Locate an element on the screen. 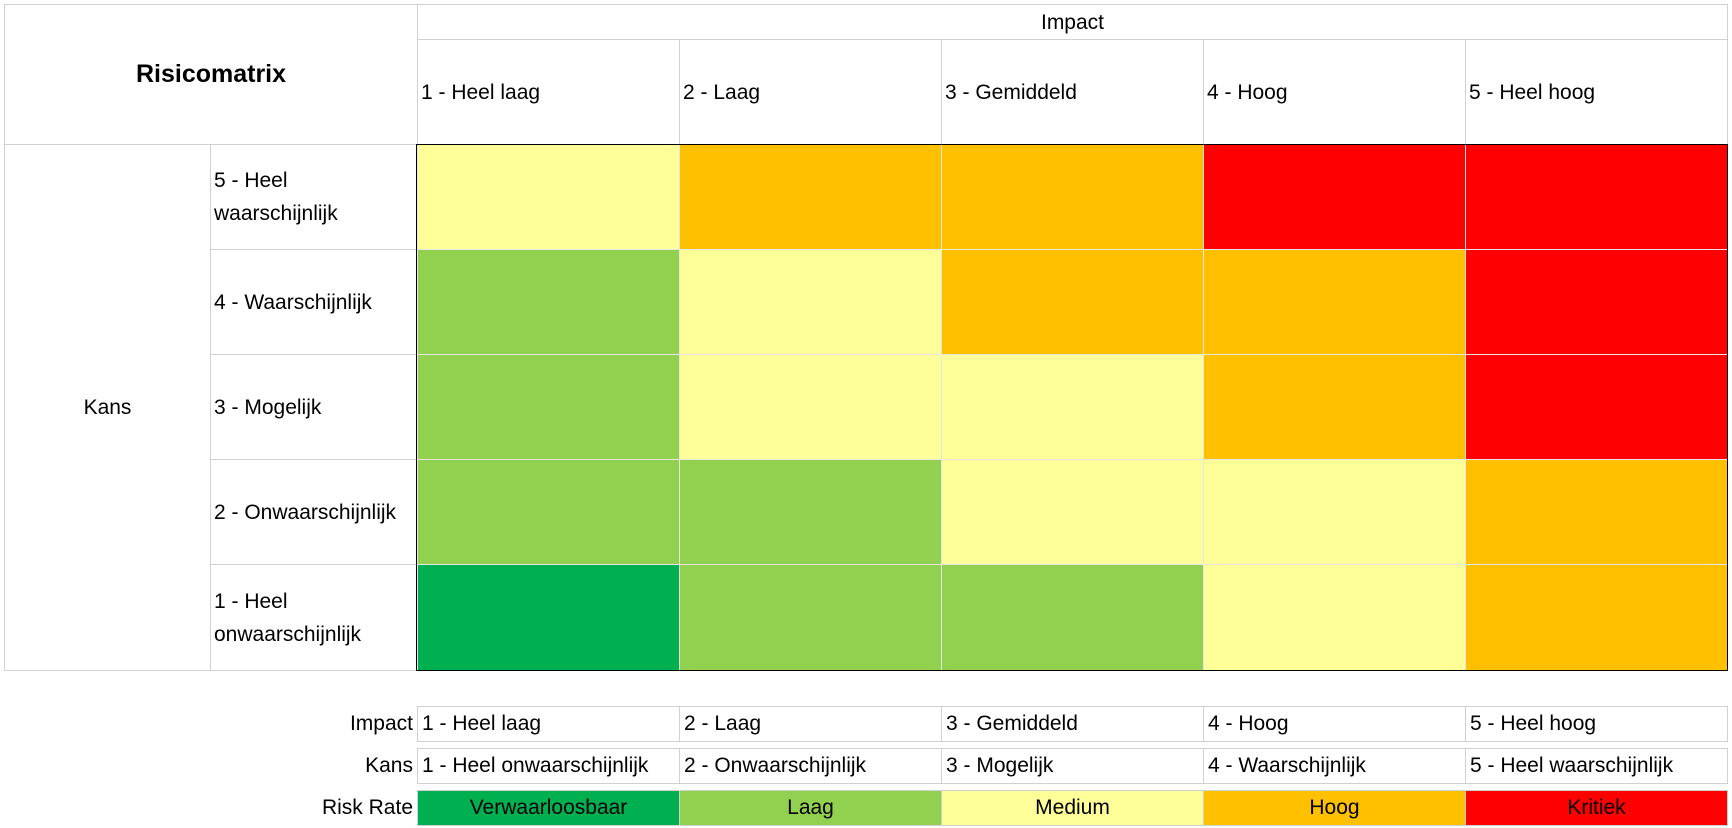 Image resolution: width=1732 pixels, height=828 pixels. legend-kans-5: 5 - Heel waarschijnlijk is located at coordinates (1596, 766).